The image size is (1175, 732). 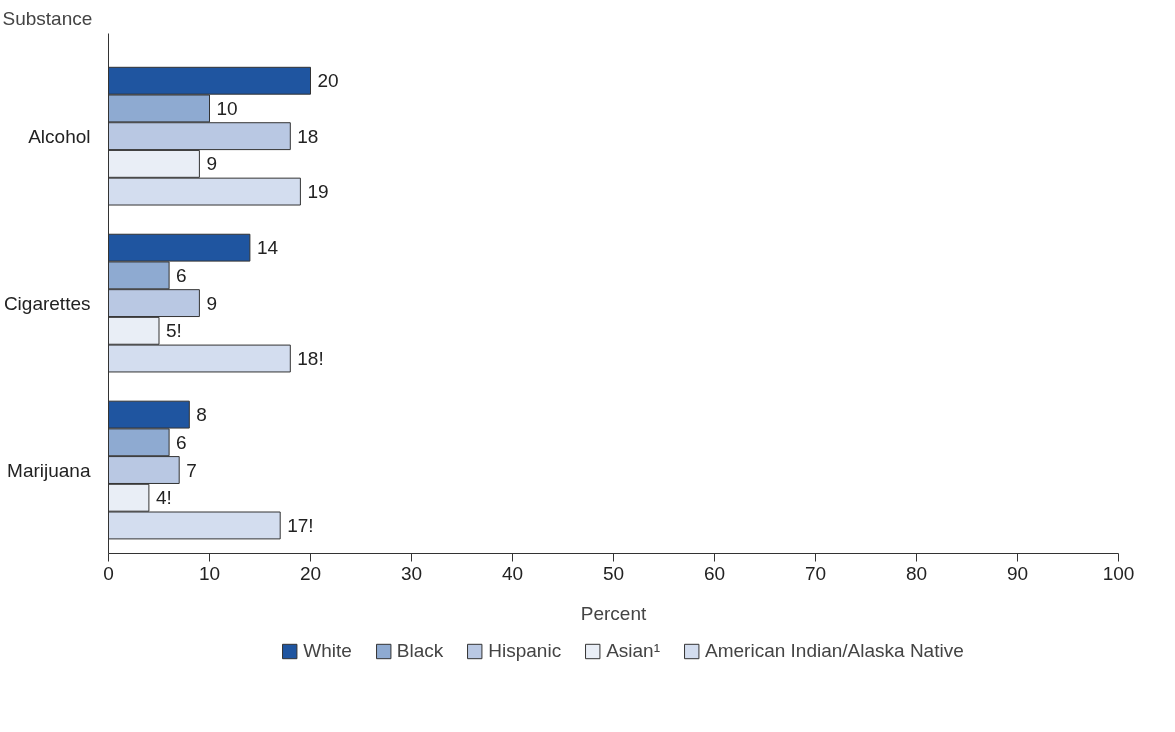 What do you see at coordinates (525, 651) in the screenshot?
I see `legend-label: Hispanic` at bounding box center [525, 651].